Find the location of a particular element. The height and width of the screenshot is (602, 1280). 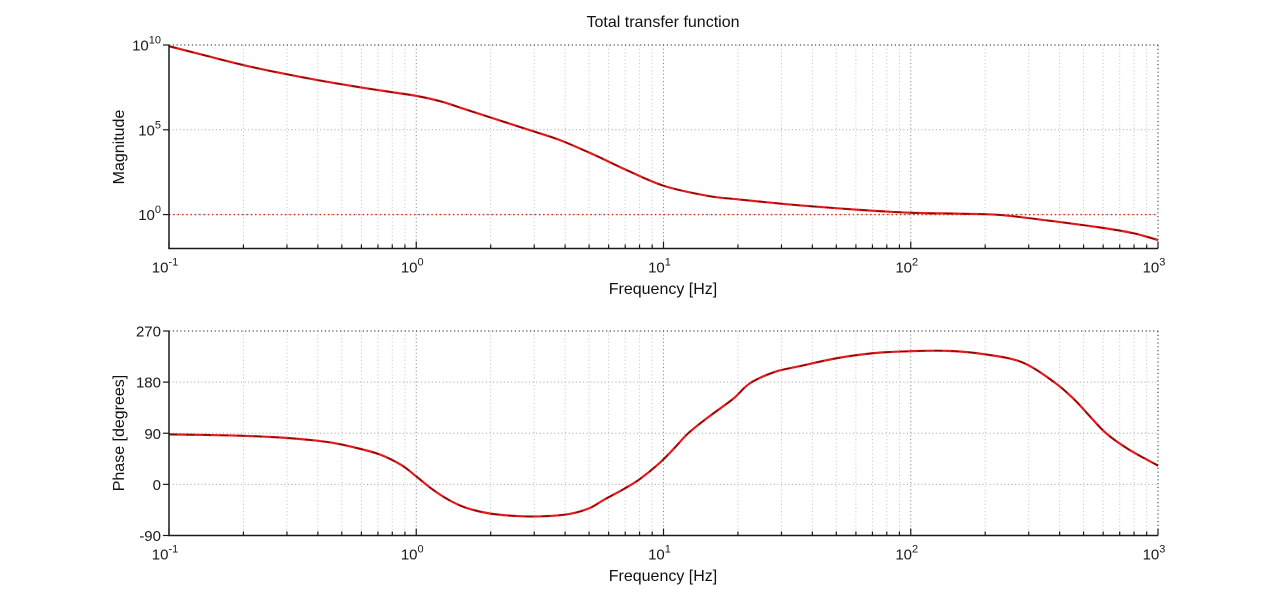

phase-xtick-10^-1: 10⁻¹ is located at coordinates (165, 554).